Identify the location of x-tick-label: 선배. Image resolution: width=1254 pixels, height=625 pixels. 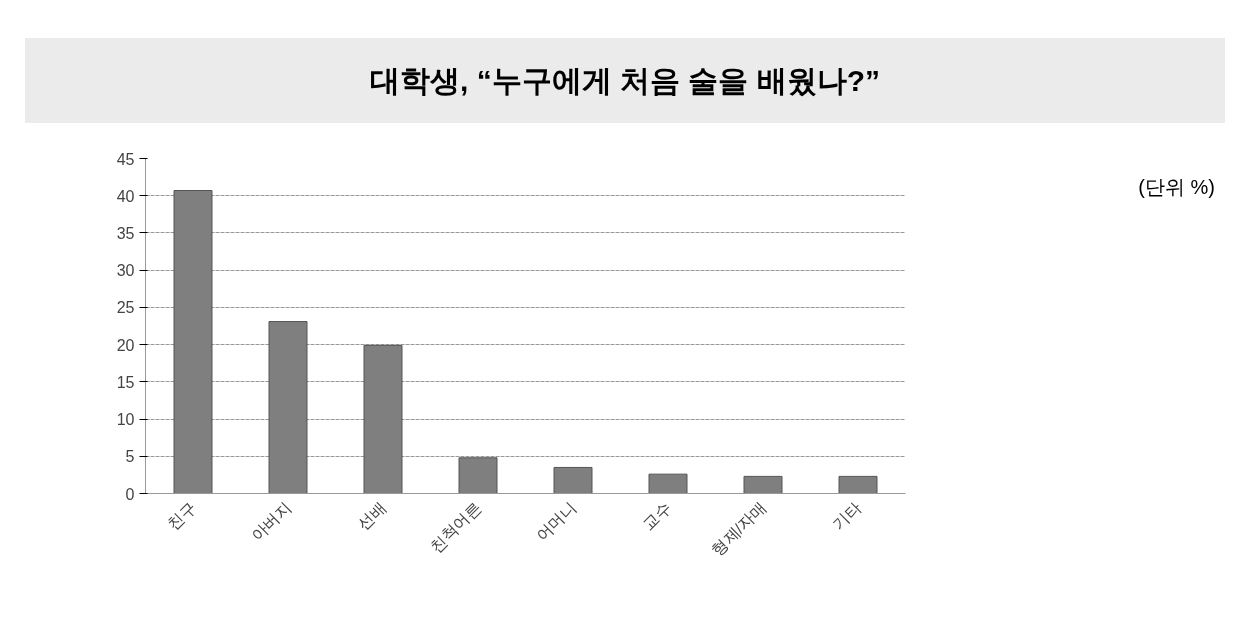
(372, 516).